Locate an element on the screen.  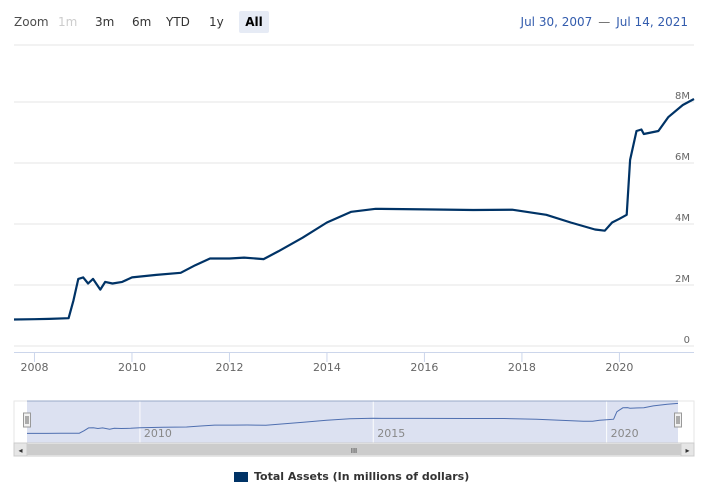
legend-swatch is located at coordinates (241, 476).